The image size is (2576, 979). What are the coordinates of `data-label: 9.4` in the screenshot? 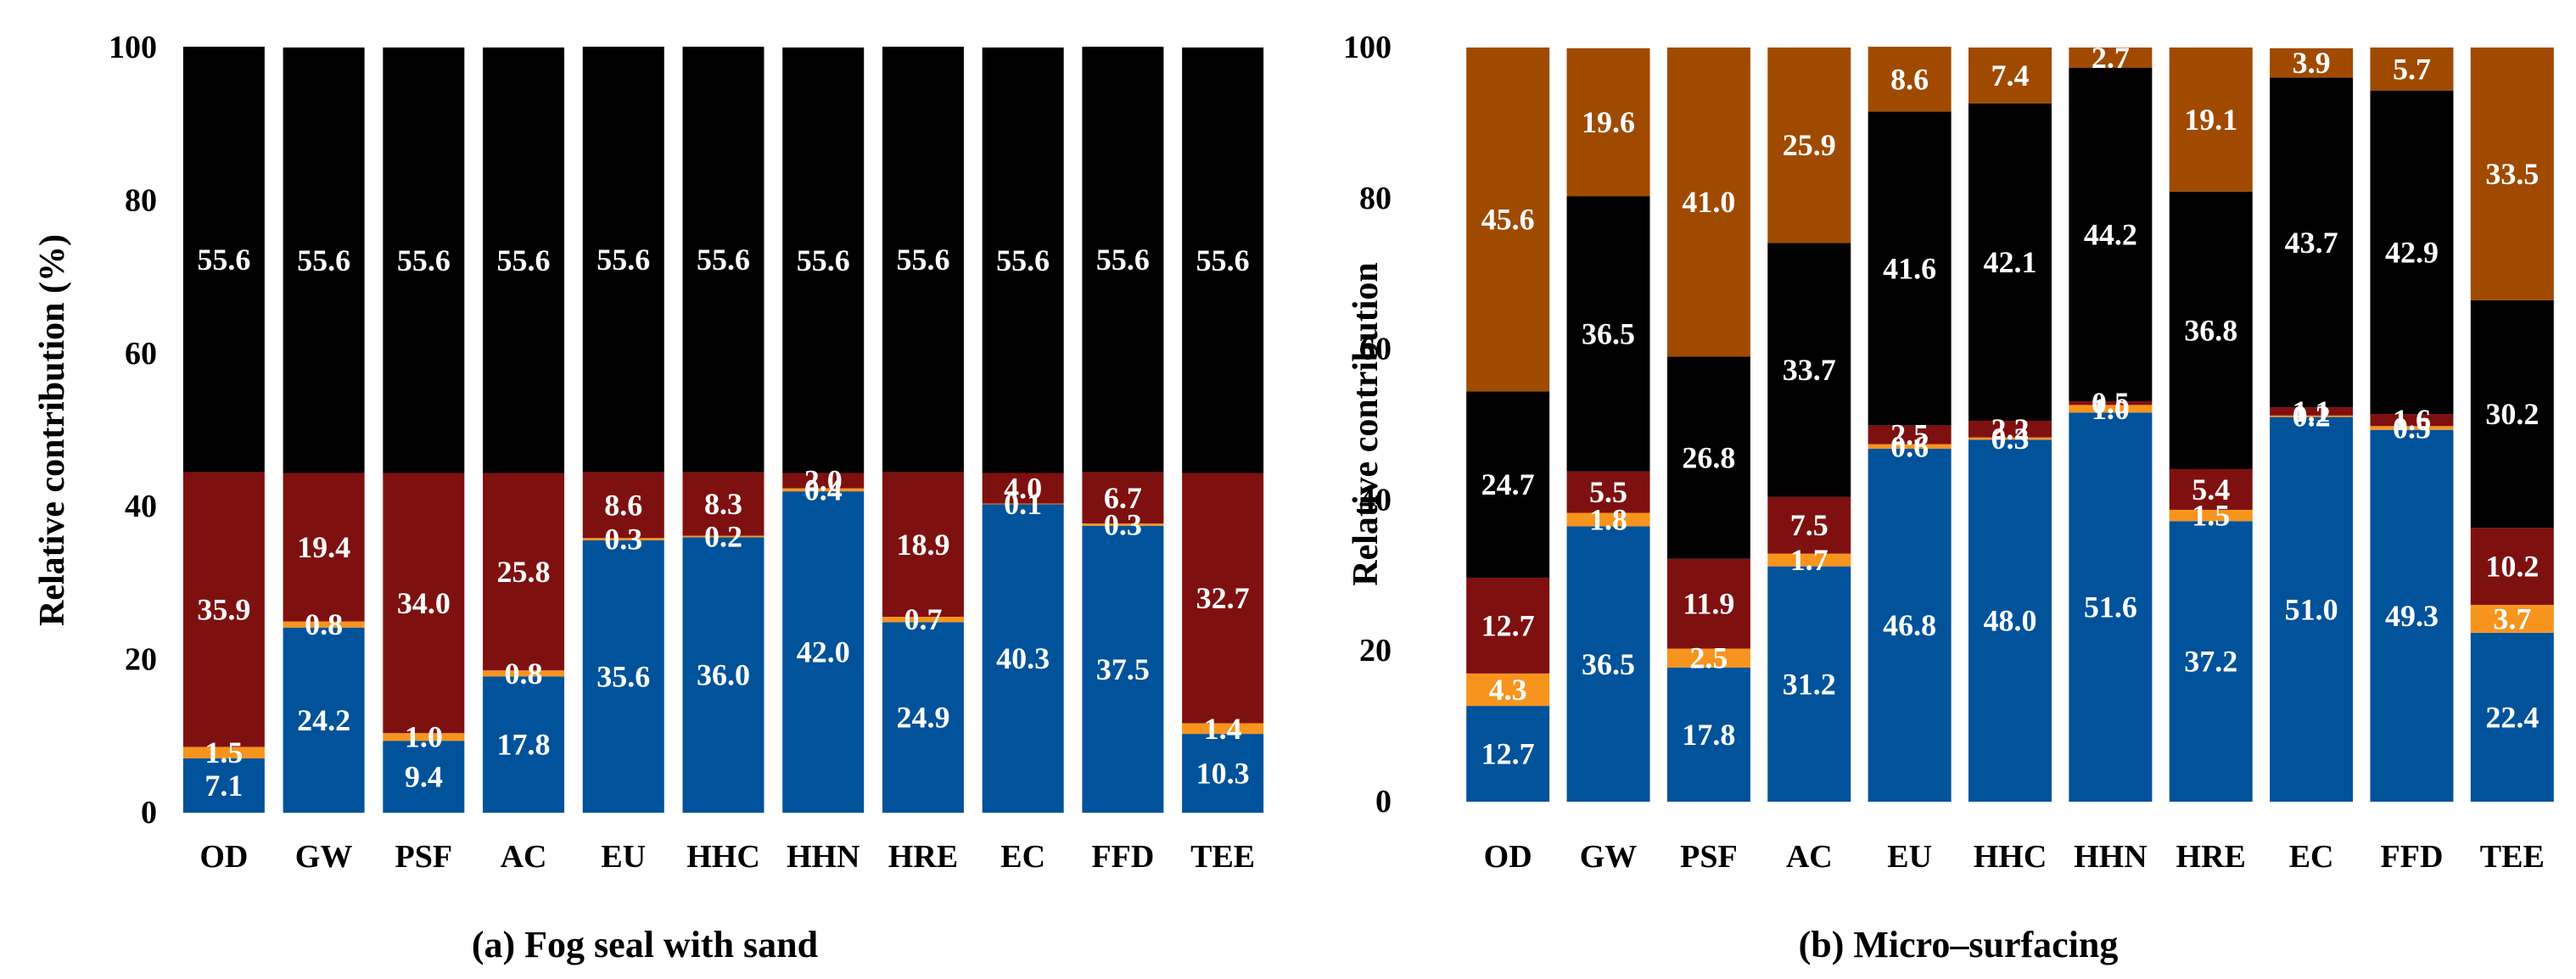 It's located at (424, 777).